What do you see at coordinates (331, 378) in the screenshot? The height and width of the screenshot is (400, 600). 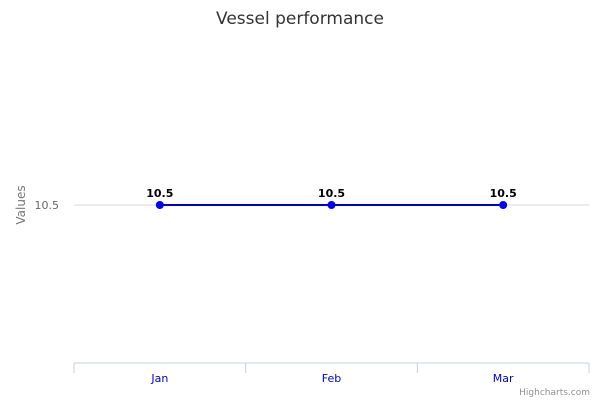 I see `x-tick-label: Feb` at bounding box center [331, 378].